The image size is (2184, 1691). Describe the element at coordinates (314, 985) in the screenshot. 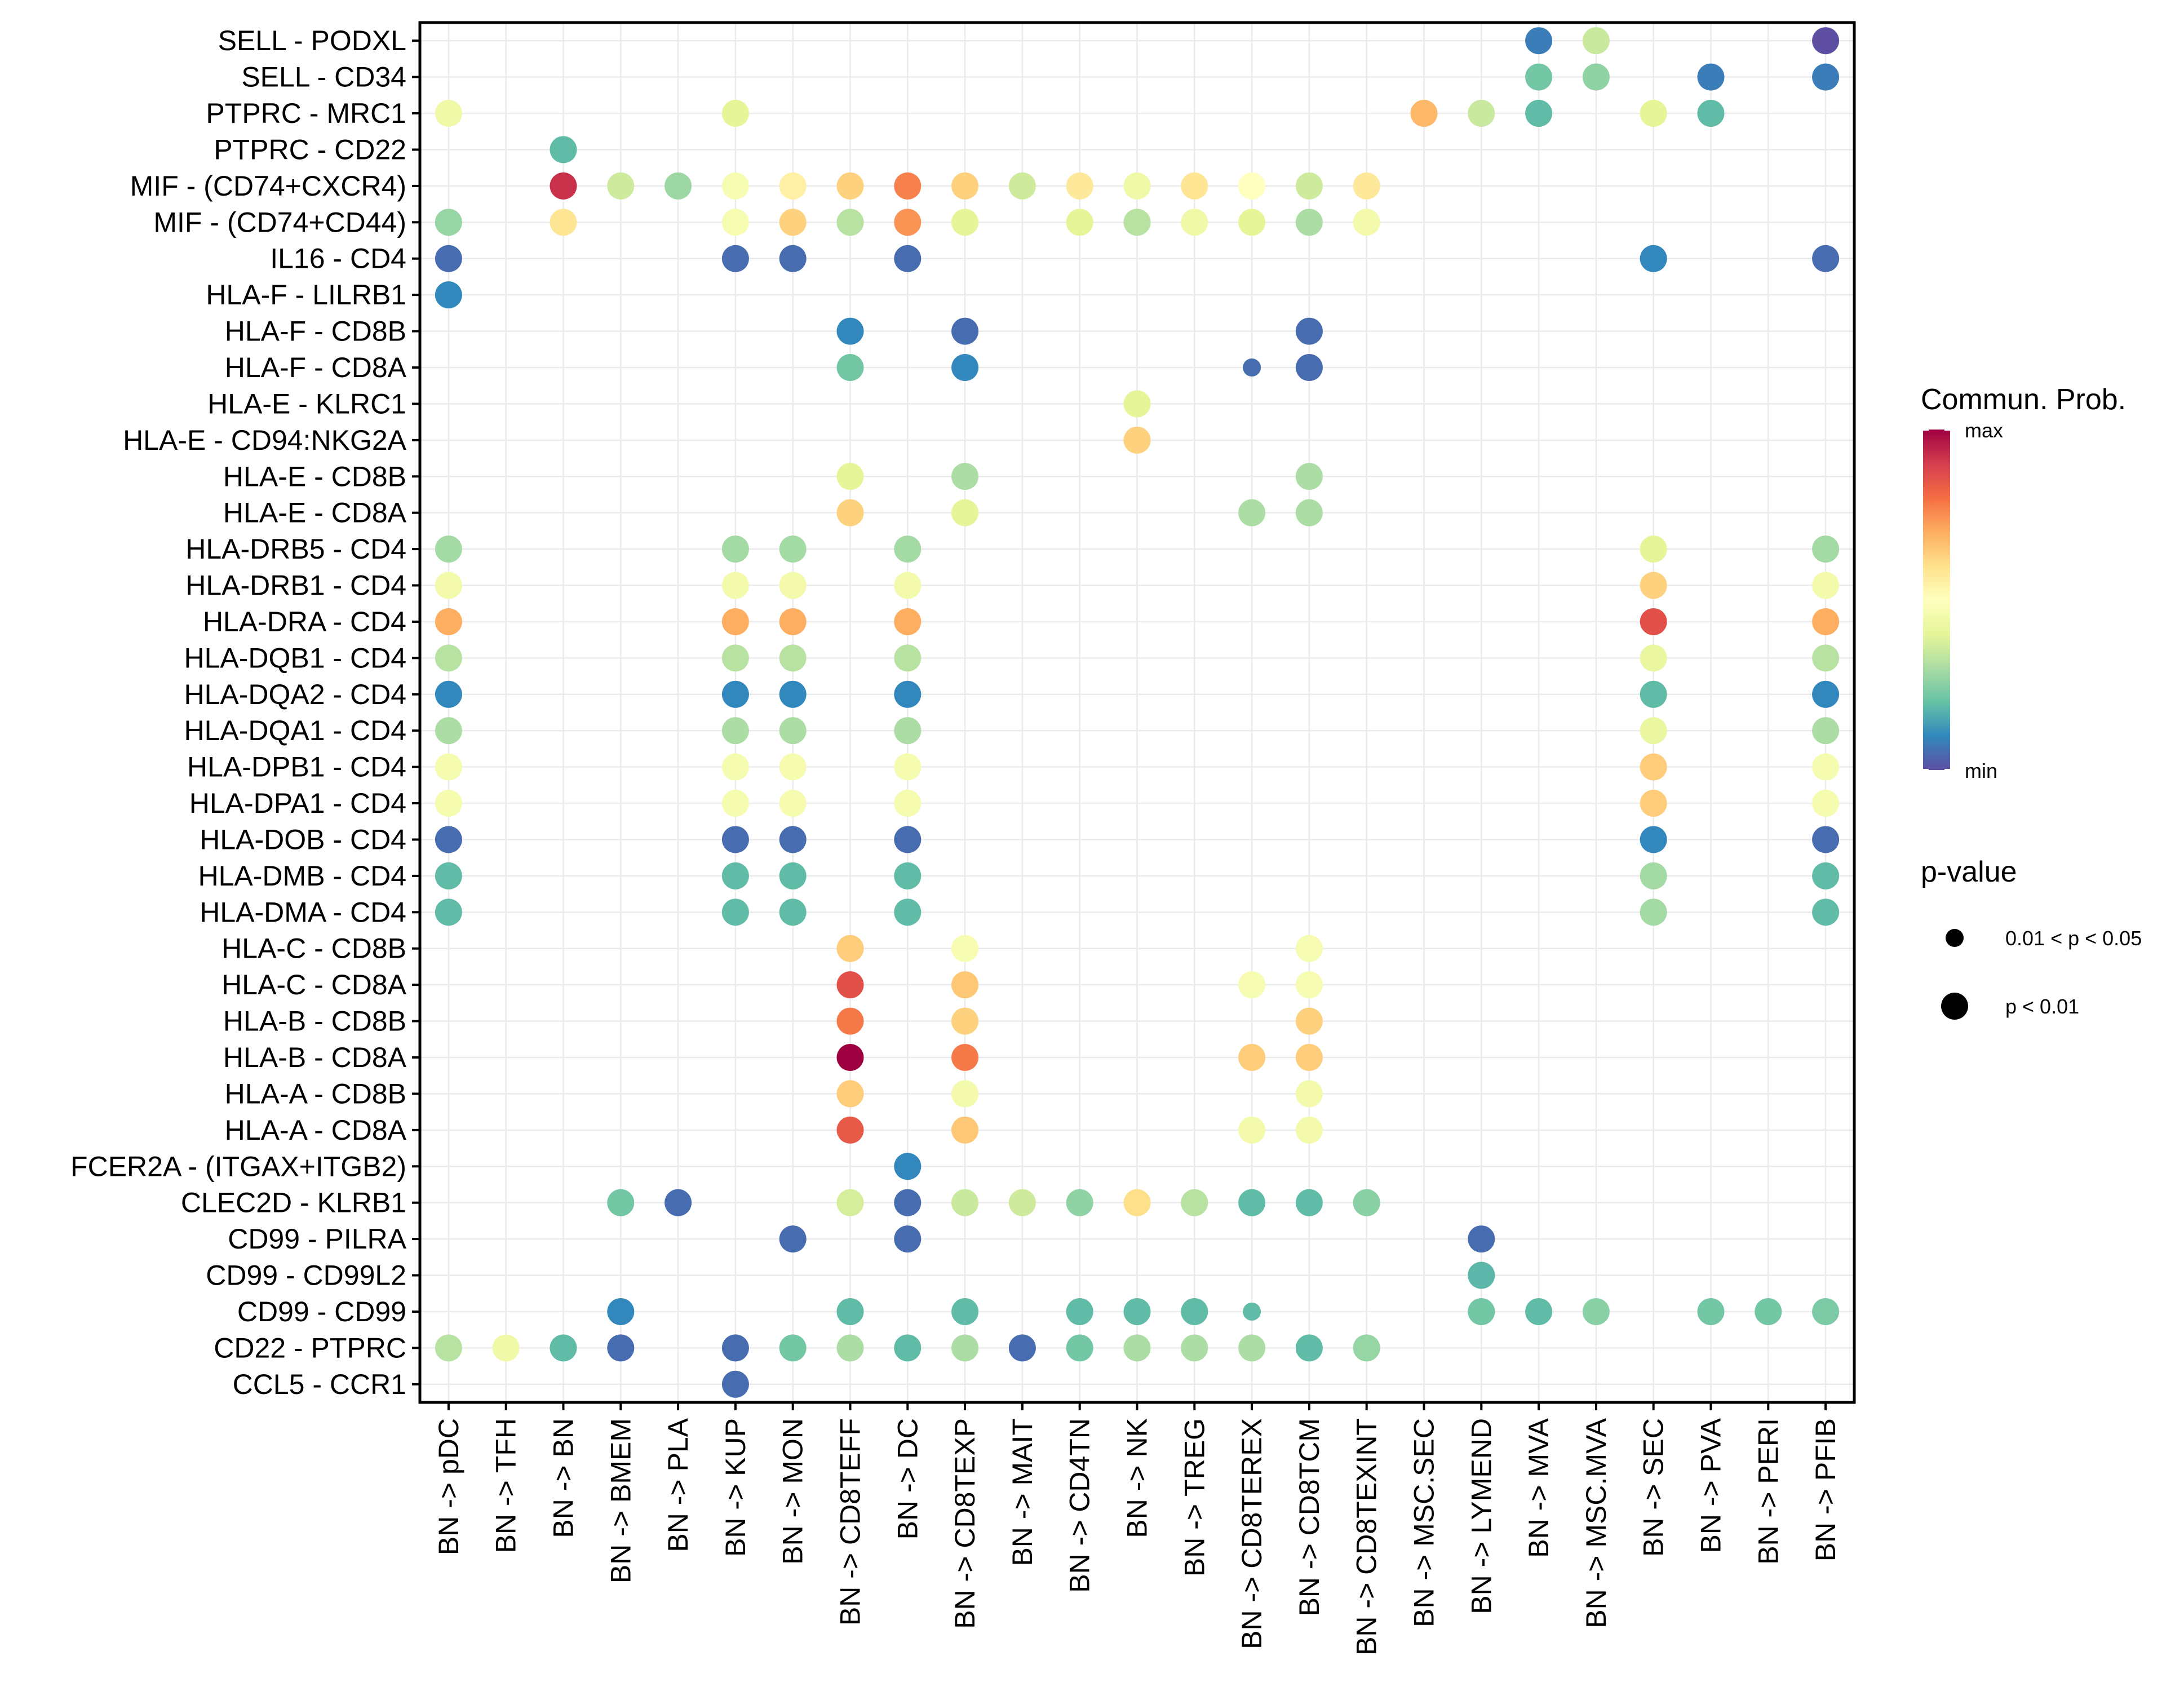

I see `y-tick-label: HLA-C - CD8A` at that location.